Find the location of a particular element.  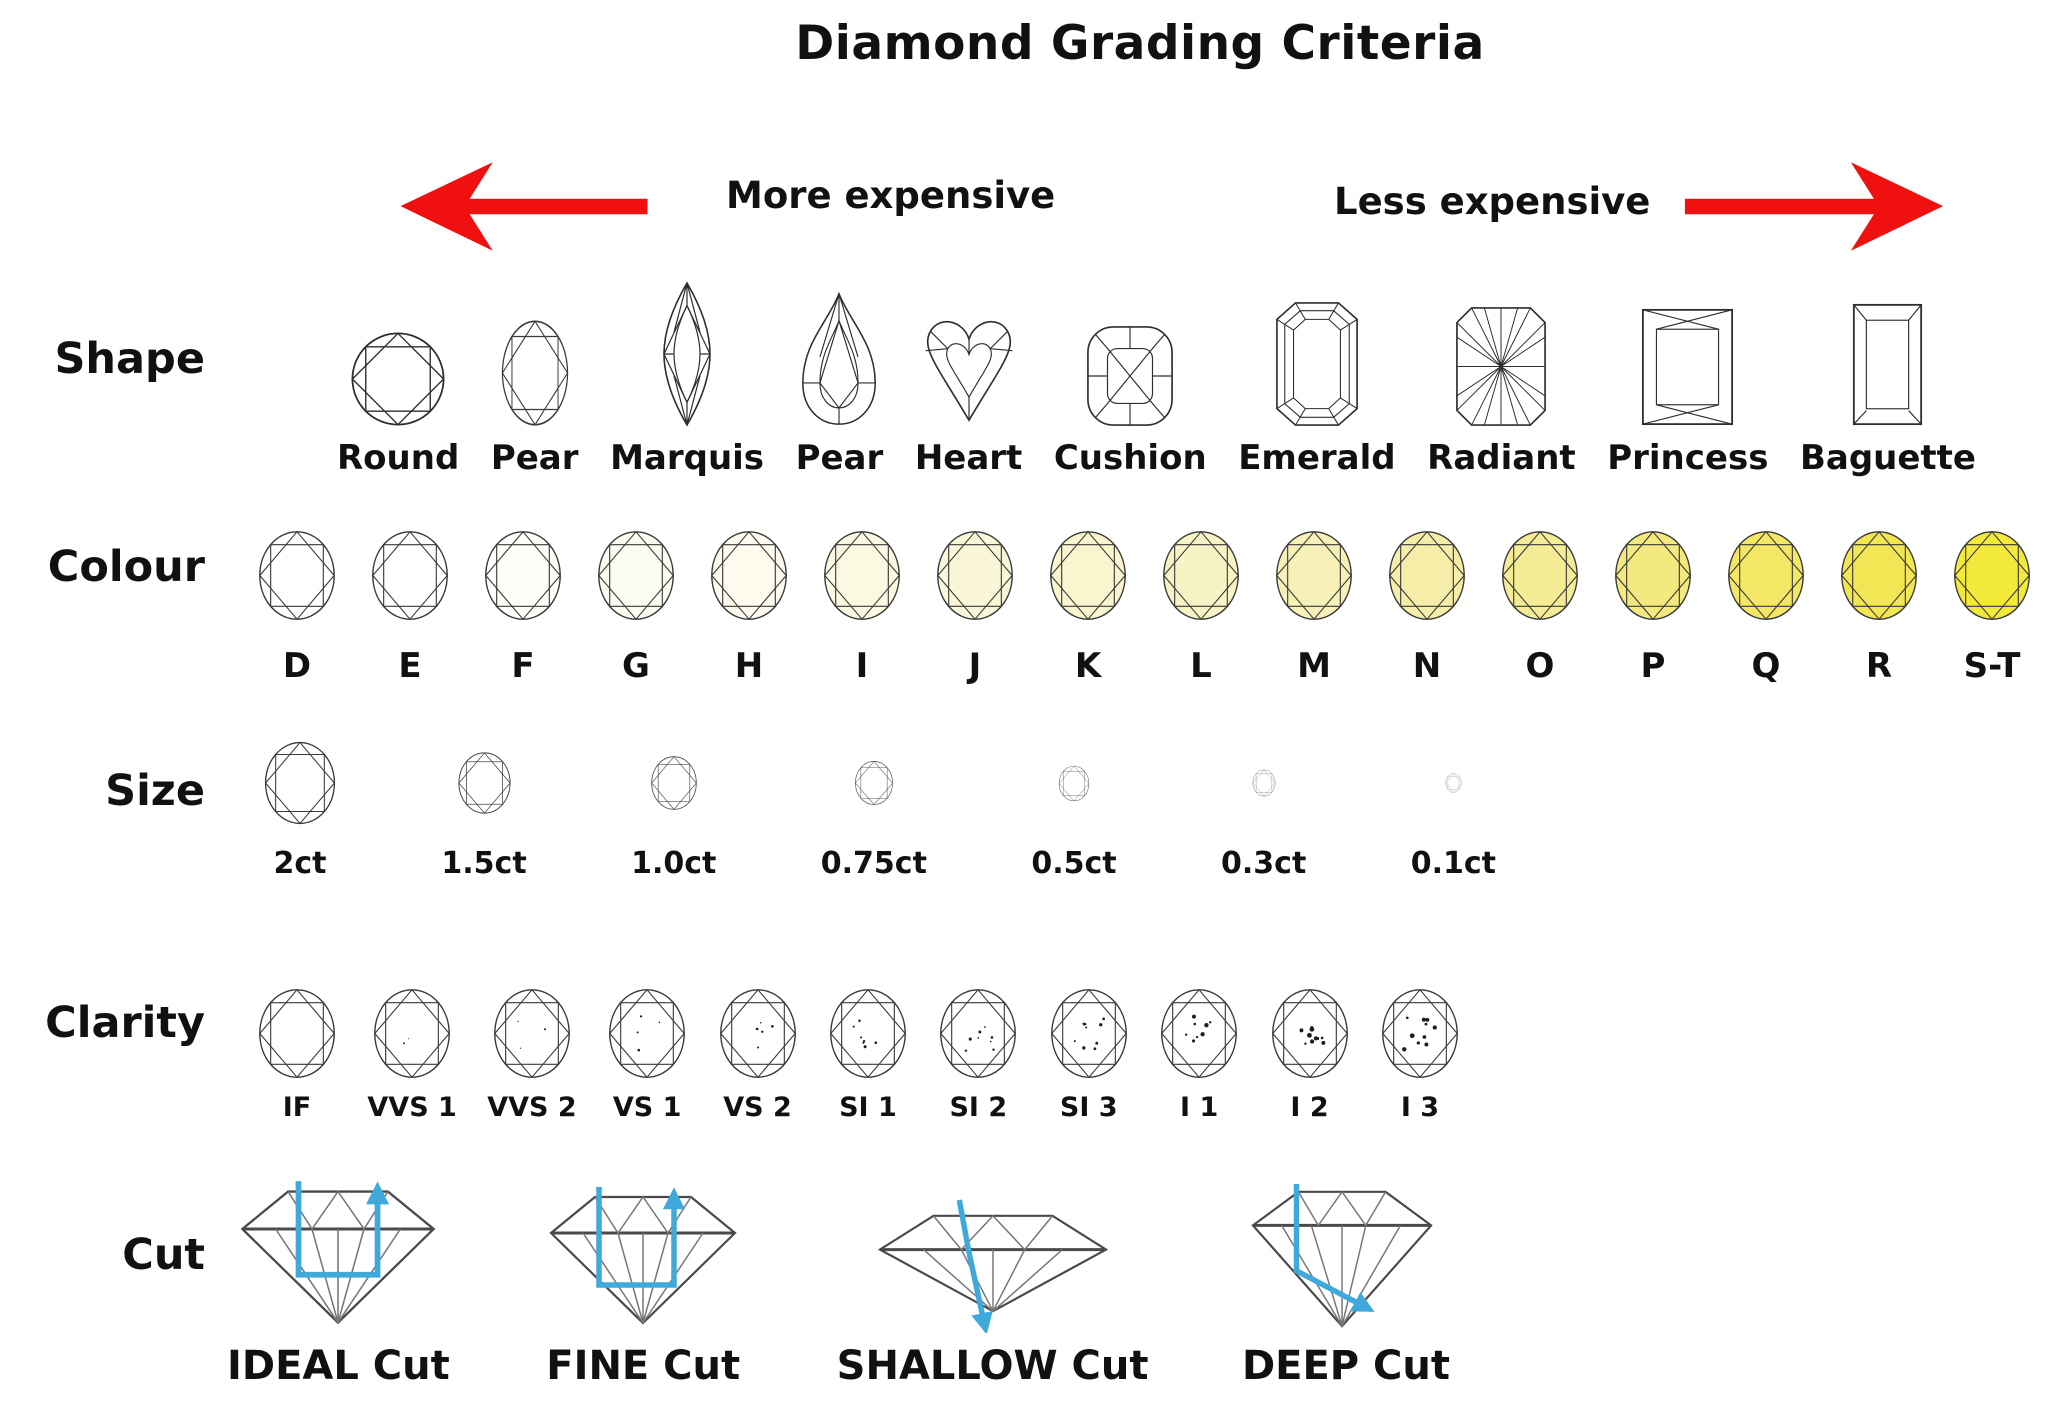

shape-item: Marquis is located at coordinates (687, 383).